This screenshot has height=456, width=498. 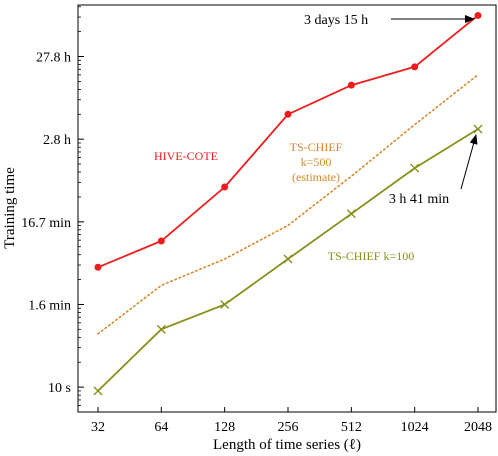 What do you see at coordinates (52, 209) in the screenshot?
I see `y-axis-ticks: 10 s 1.6 min 16.7 min 2.8 h 27.8 h` at bounding box center [52, 209].